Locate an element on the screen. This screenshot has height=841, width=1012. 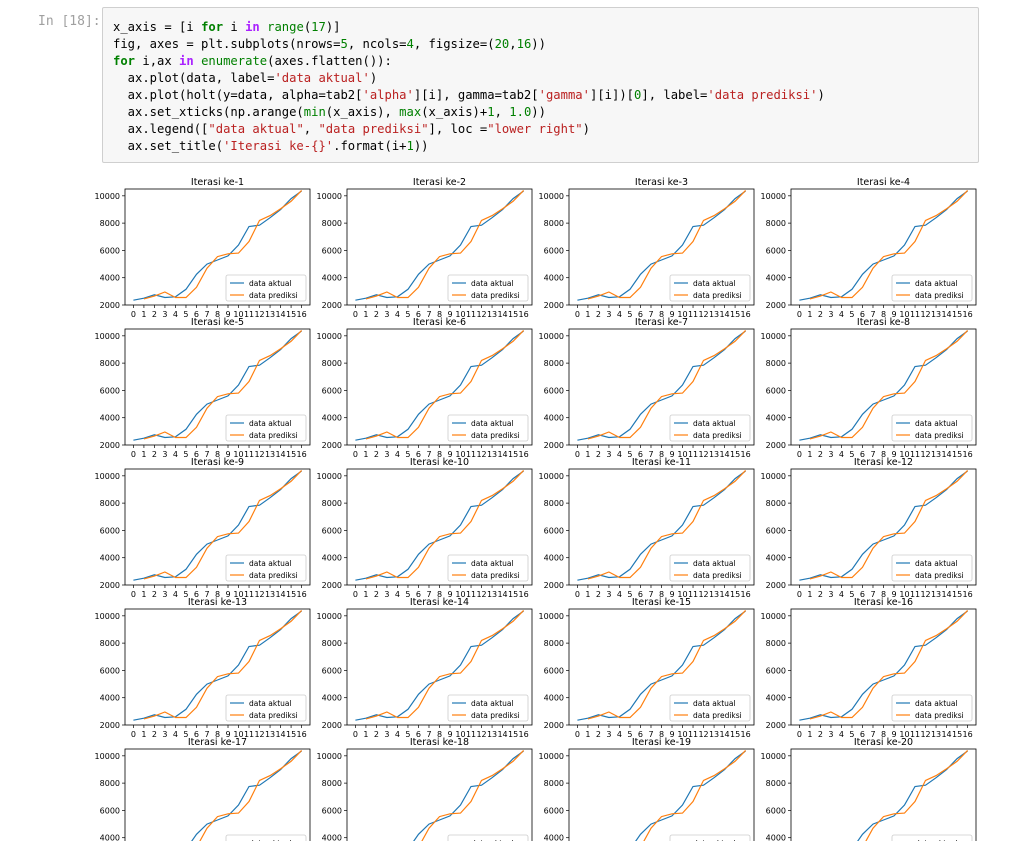
subplot-title: Iterasi ke-9 is located at coordinates (217, 462).